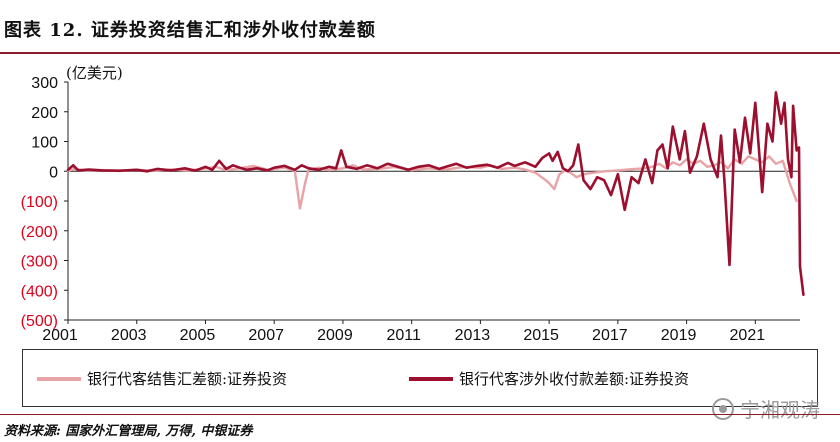 Image resolution: width=840 pixels, height=442 pixels. Describe the element at coordinates (780, 410) in the screenshot. I see `watermark-text: 宁湘观涛` at that location.